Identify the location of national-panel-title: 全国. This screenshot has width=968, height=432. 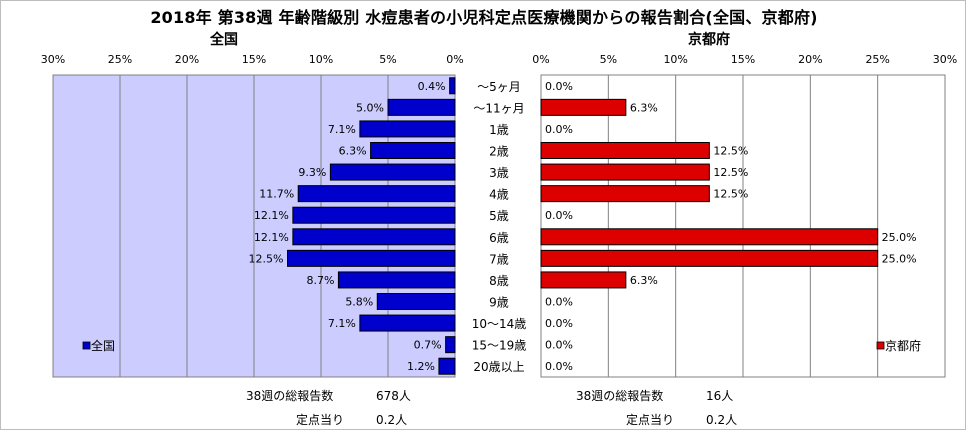
(224, 40).